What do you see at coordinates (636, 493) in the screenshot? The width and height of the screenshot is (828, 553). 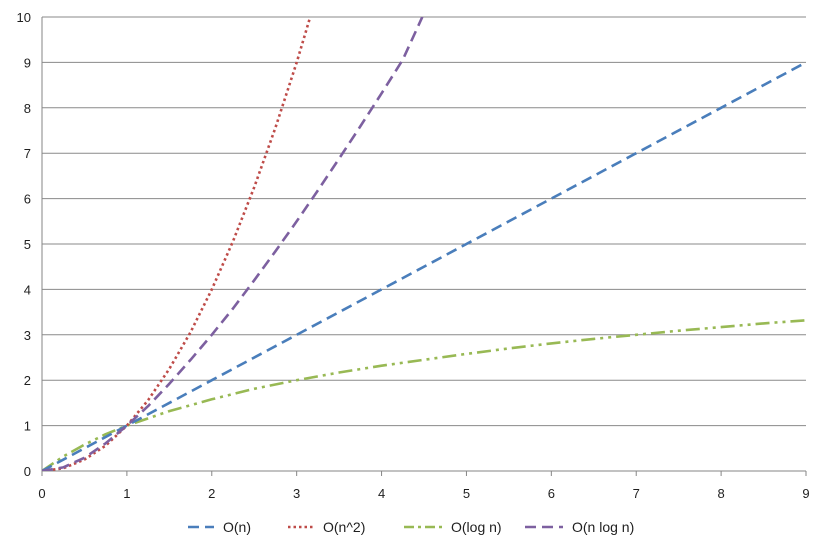 I see `x-tick-label: 7` at bounding box center [636, 493].